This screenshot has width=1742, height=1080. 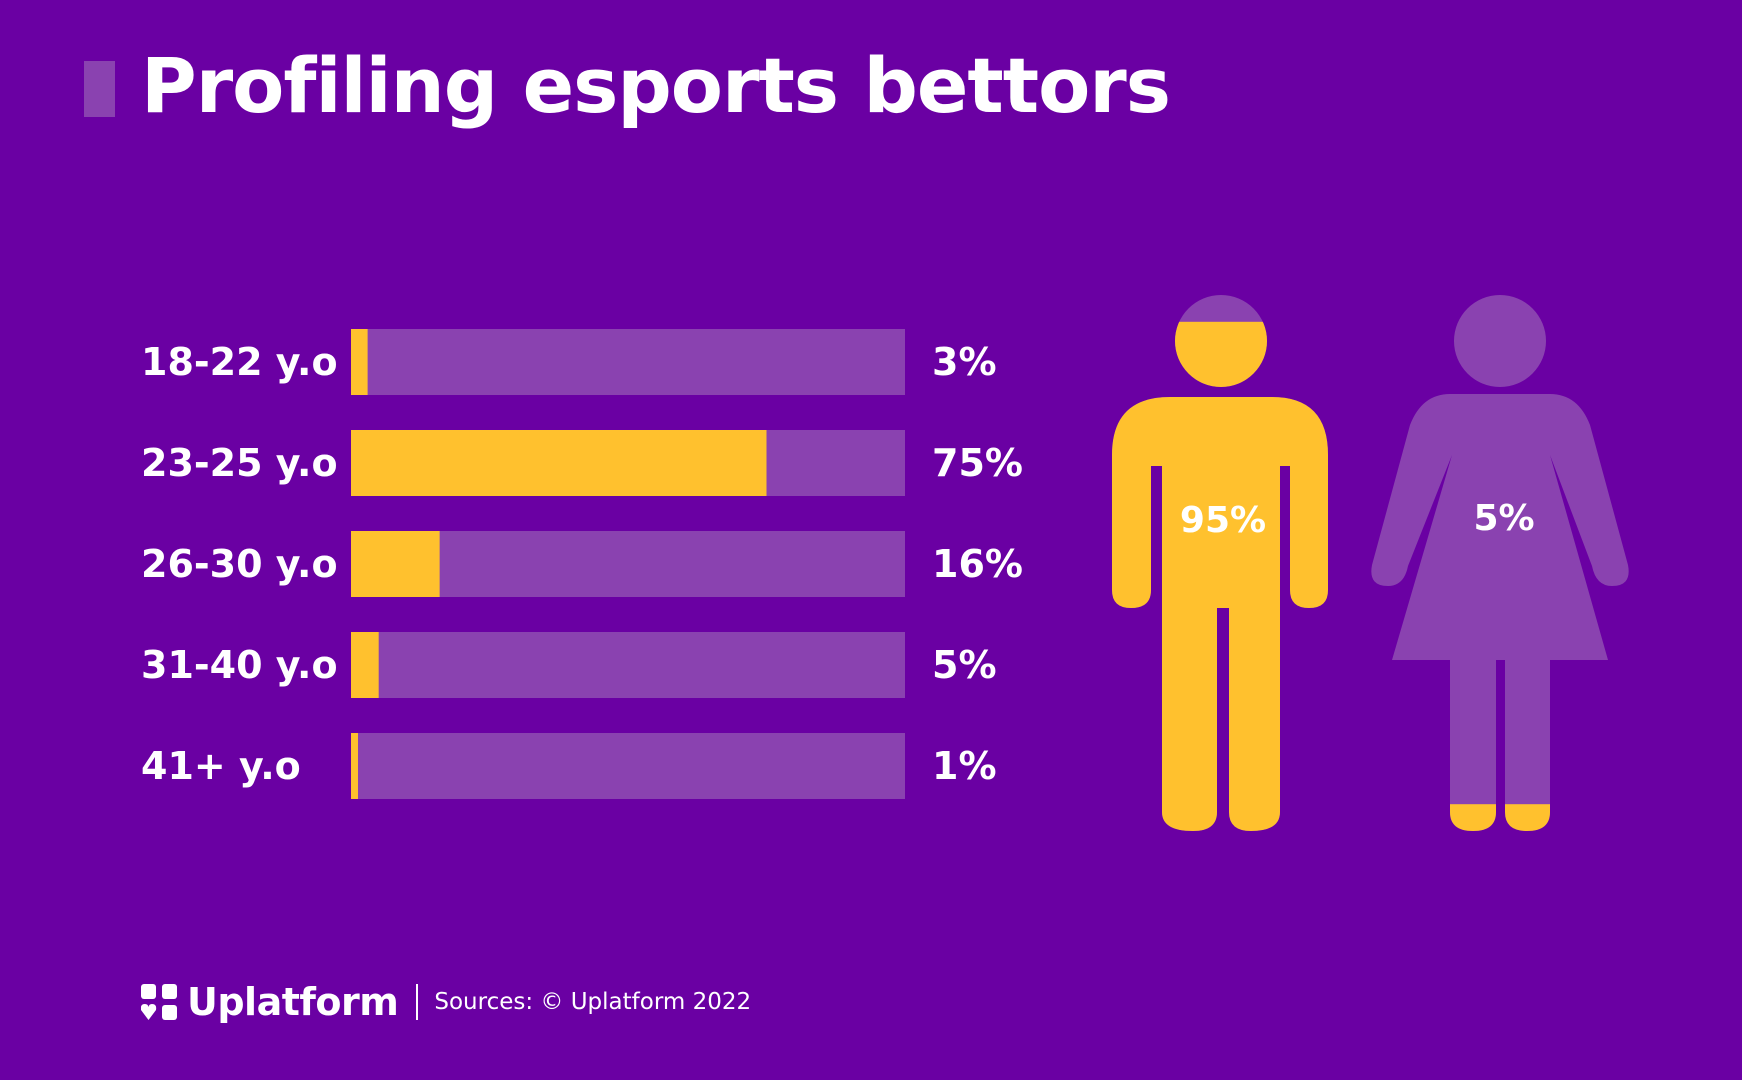 What do you see at coordinates (964, 766) in the screenshot?
I see `bar-value-label: 1%` at bounding box center [964, 766].